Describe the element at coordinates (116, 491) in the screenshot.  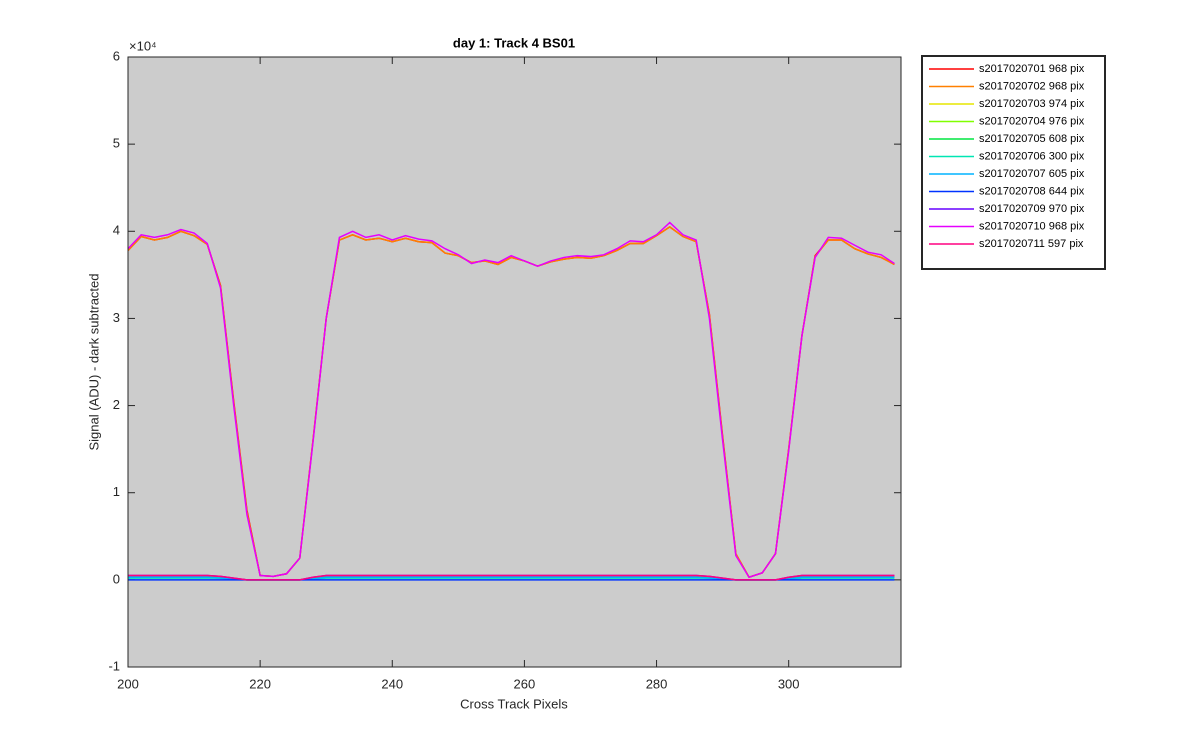
I see `y-tick-label: 1` at that location.